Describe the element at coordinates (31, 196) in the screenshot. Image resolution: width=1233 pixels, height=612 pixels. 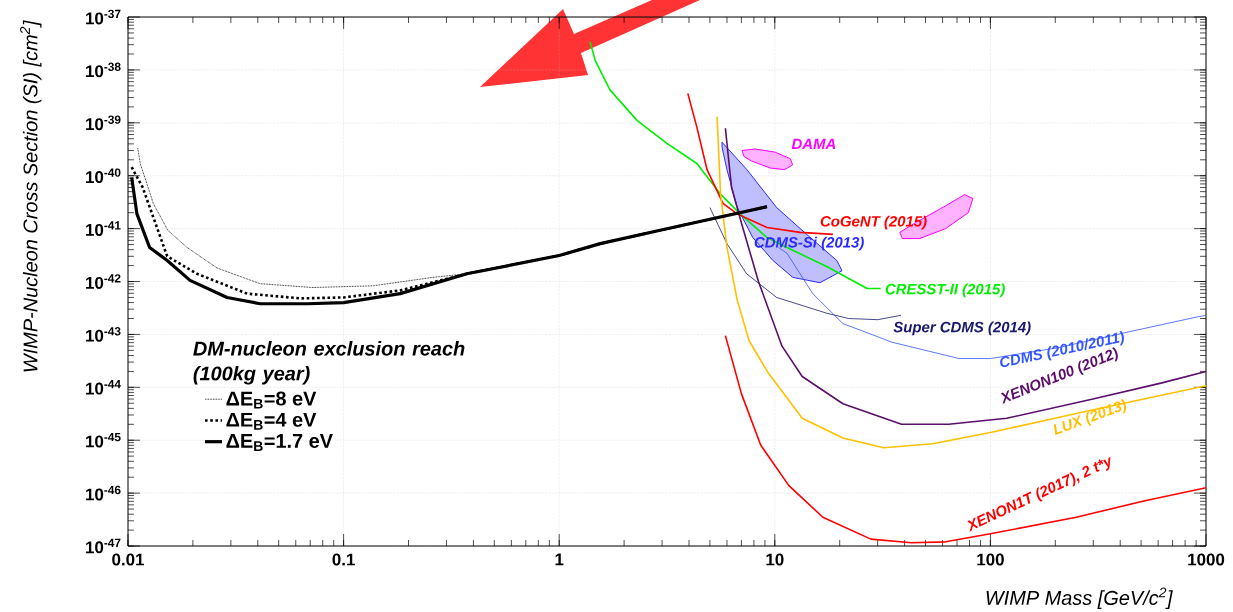
I see `y-axis-title: WIMP-Nucleon Cross Section (SI) [cm$^{2}$]` at that location.